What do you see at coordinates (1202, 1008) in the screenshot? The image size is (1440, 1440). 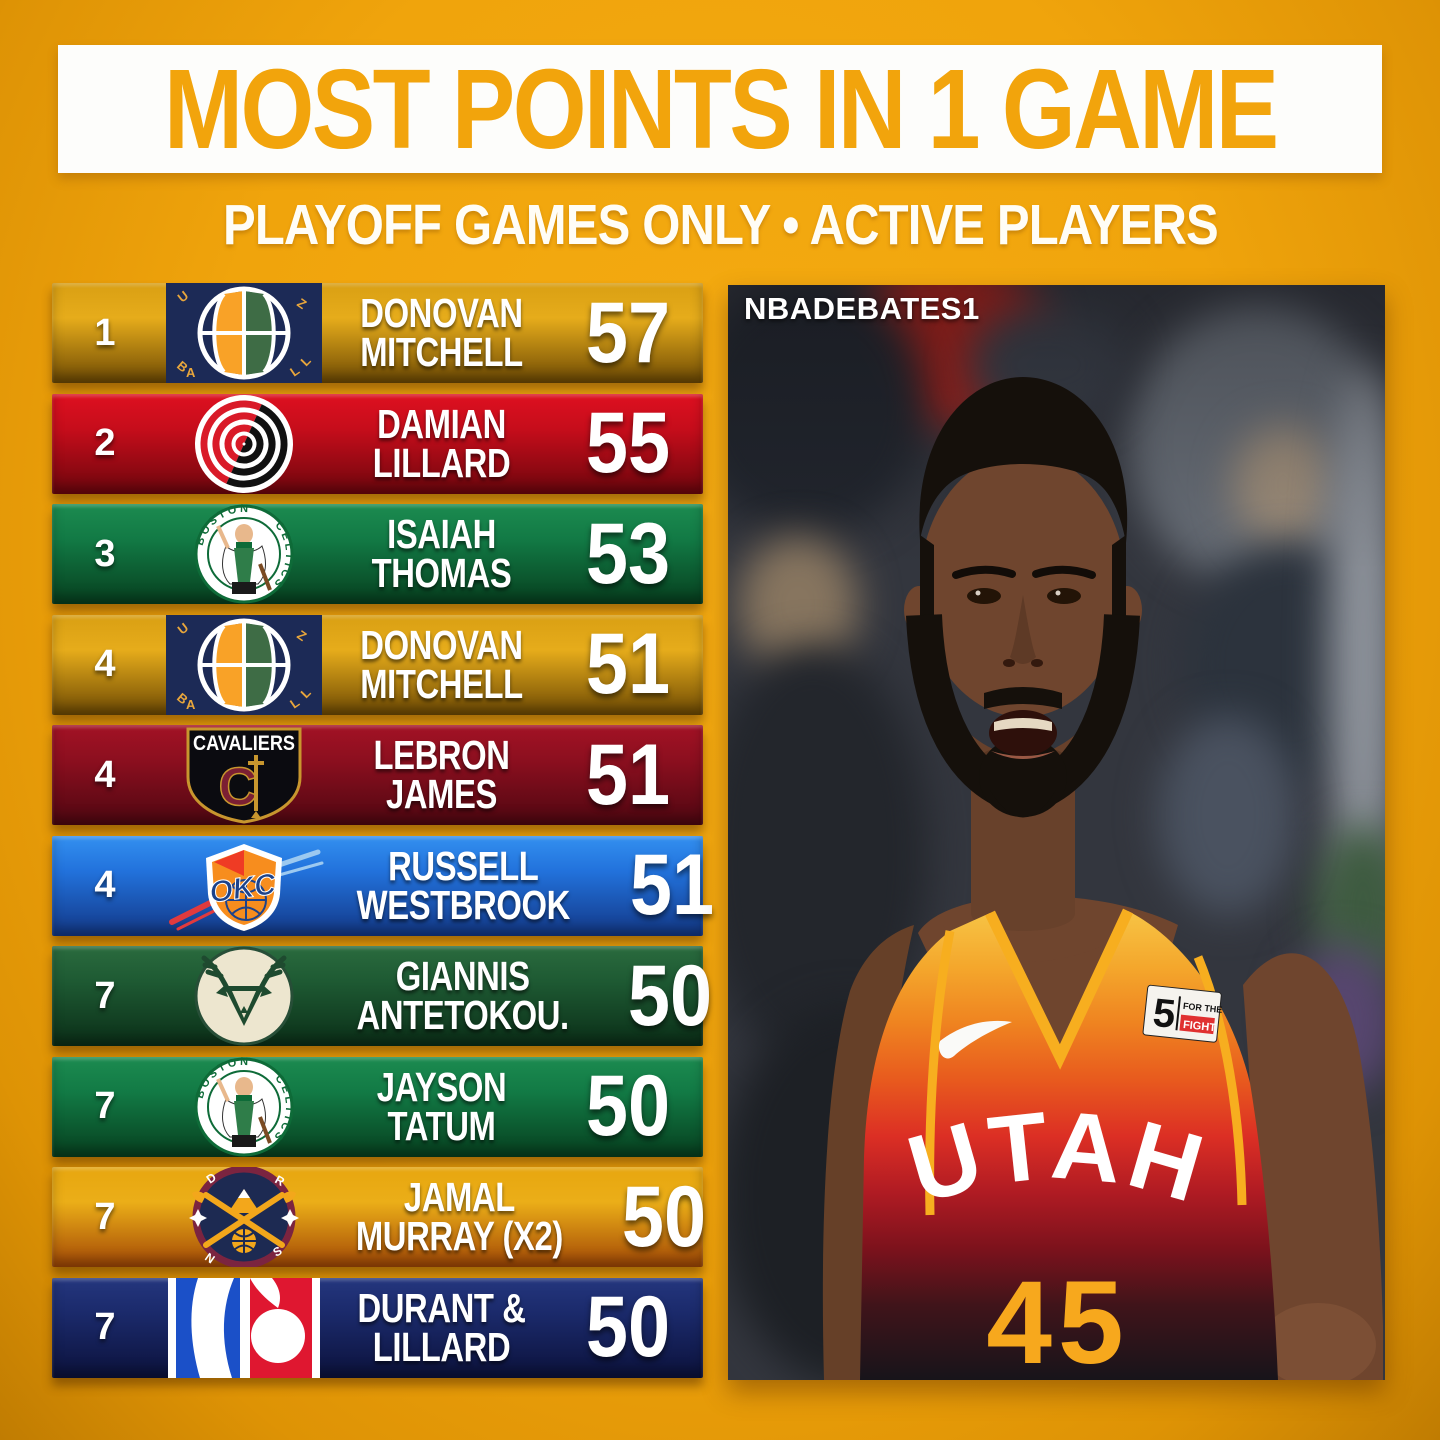 I see `svg-text: FOR THE` at bounding box center [1202, 1008].